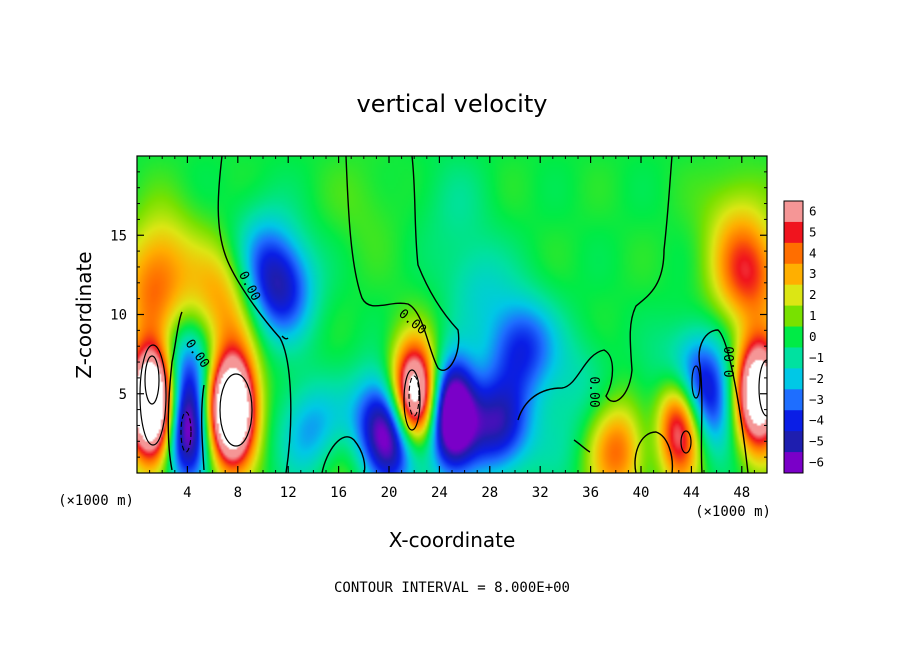 This screenshot has width=904, height=654. What do you see at coordinates (288, 493) in the screenshot?
I see `x-tick-label: 12` at bounding box center [288, 493].